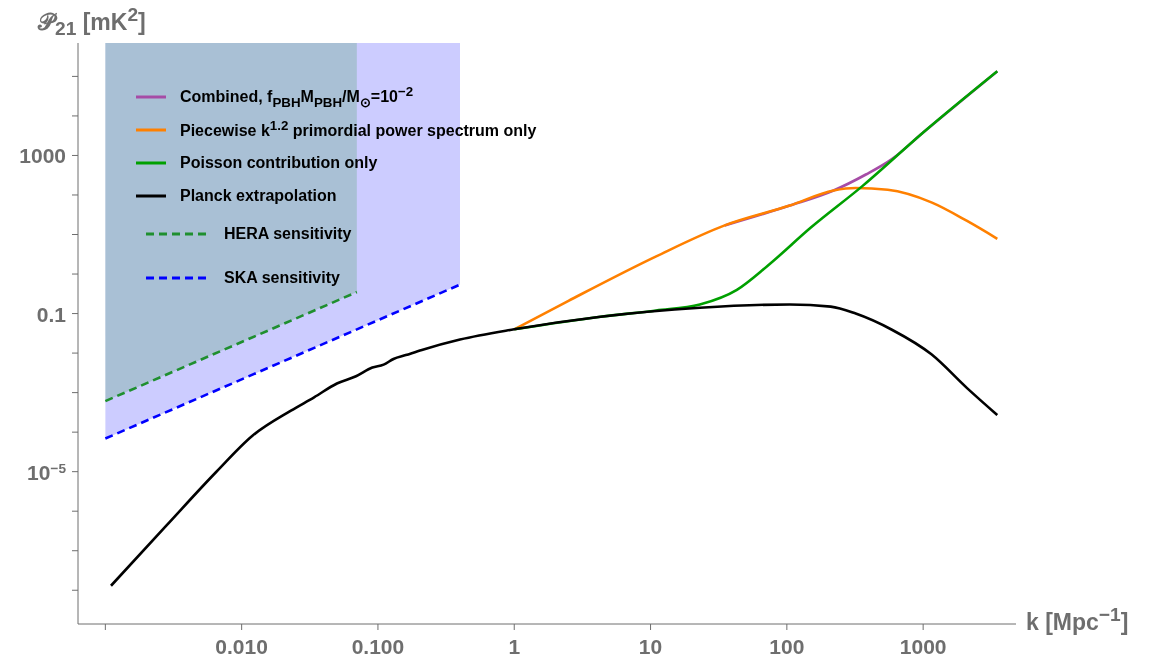 The height and width of the screenshot is (664, 1172). Describe the element at coordinates (279, 162) in the screenshot. I see `legend-label: Poisson contribution only` at that location.